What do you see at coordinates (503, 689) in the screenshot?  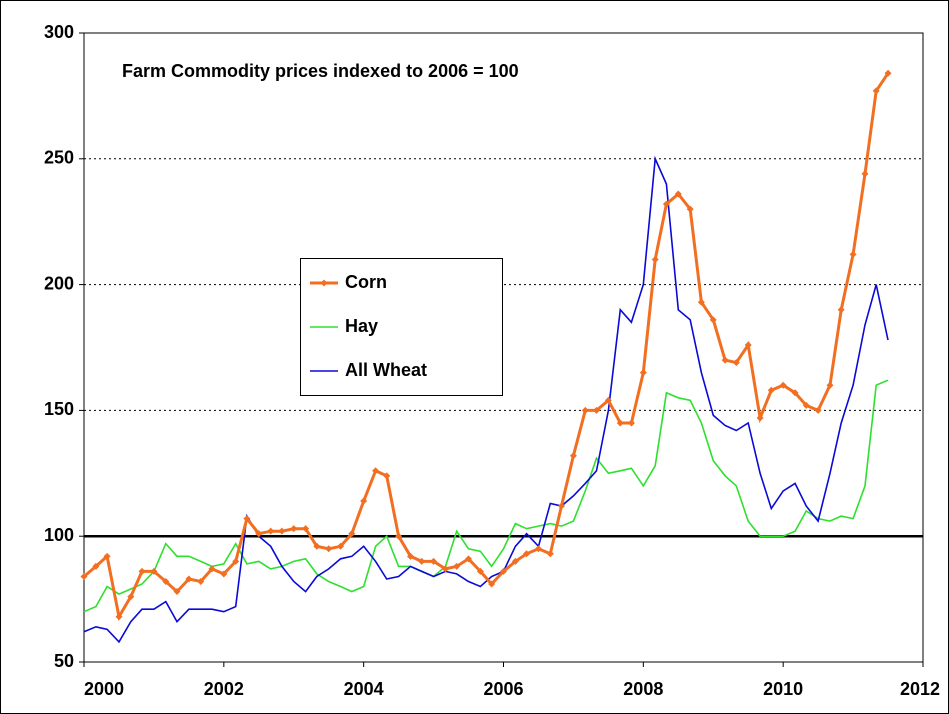 I see `x-tick-label: 2006` at bounding box center [503, 689].